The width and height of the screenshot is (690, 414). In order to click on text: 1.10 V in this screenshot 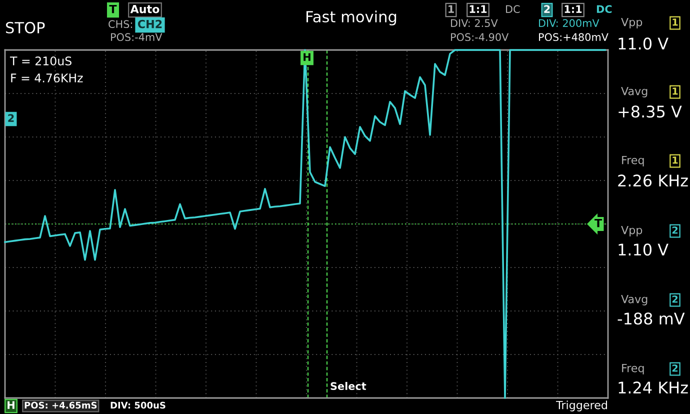, I will do `click(643, 250)`.